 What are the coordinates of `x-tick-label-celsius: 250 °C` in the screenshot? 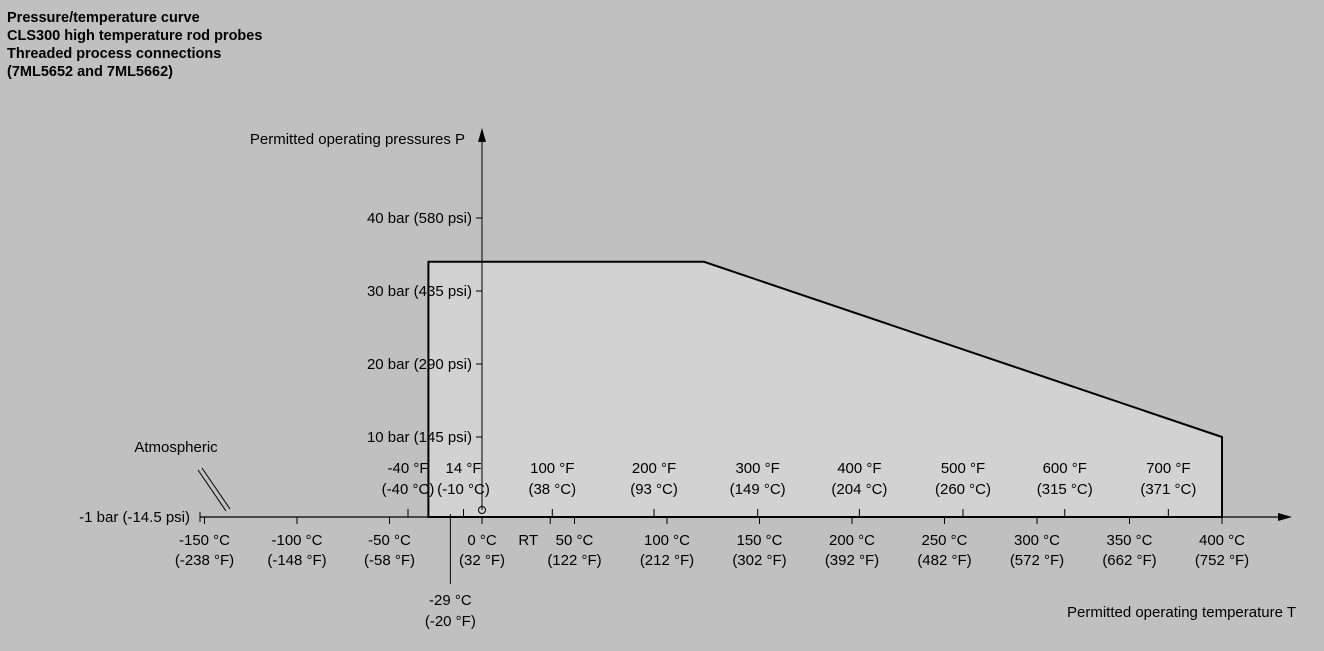 It's located at (944, 540).